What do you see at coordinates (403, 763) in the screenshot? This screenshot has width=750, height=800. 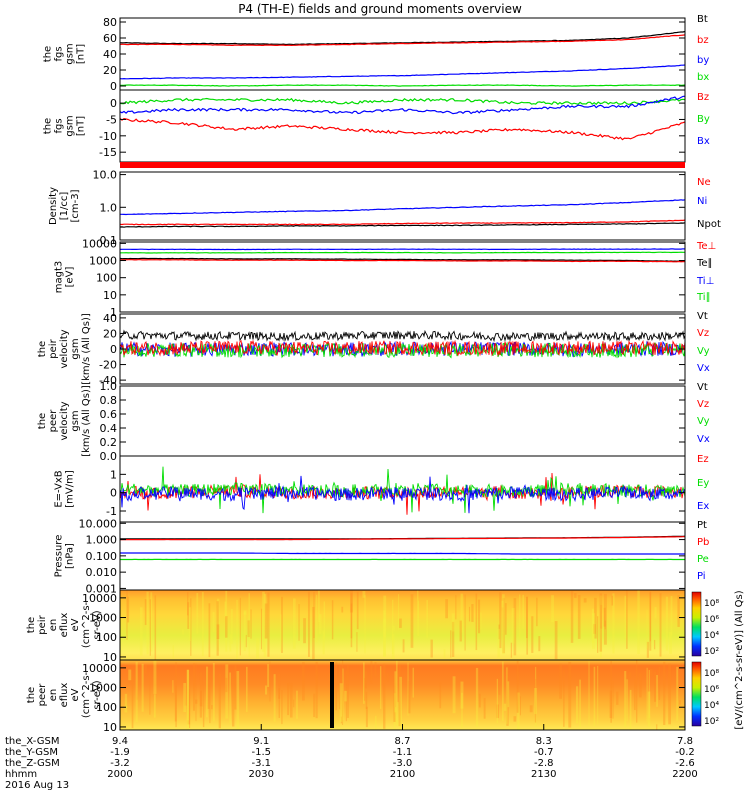 I see `x-tick-label: -3.0` at bounding box center [403, 763].